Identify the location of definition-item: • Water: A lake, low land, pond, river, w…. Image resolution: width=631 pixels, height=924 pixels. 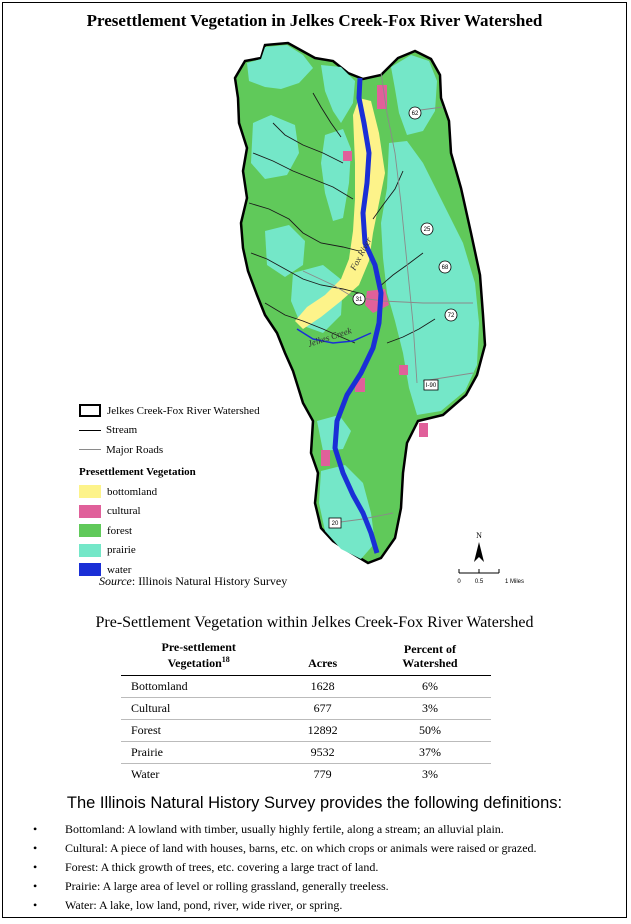
(285, 905).